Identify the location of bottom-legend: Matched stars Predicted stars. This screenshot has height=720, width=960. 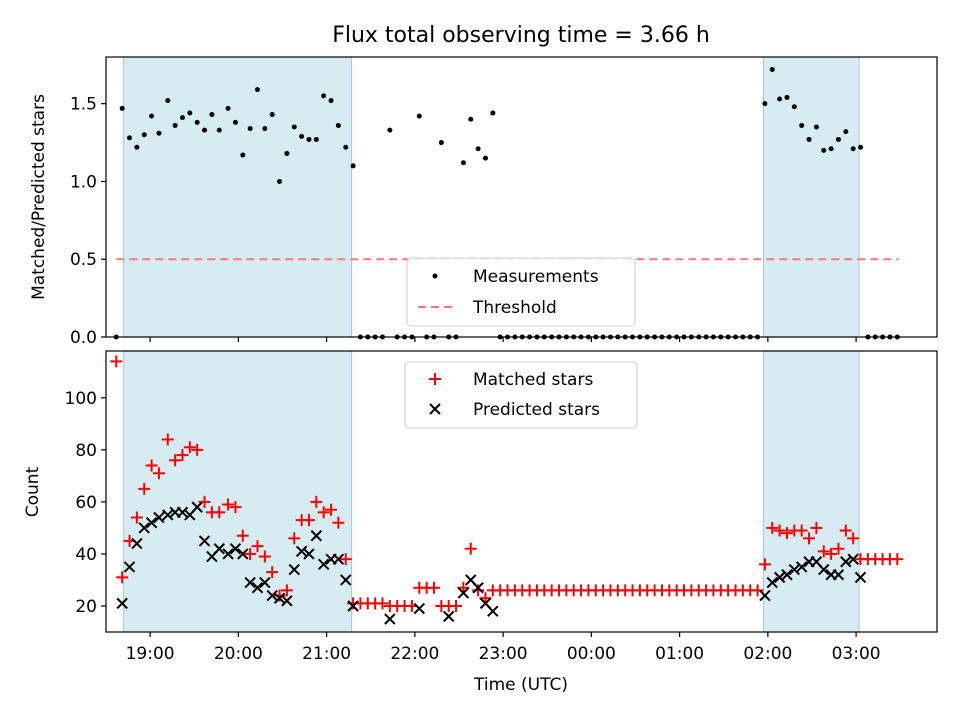
(521, 395).